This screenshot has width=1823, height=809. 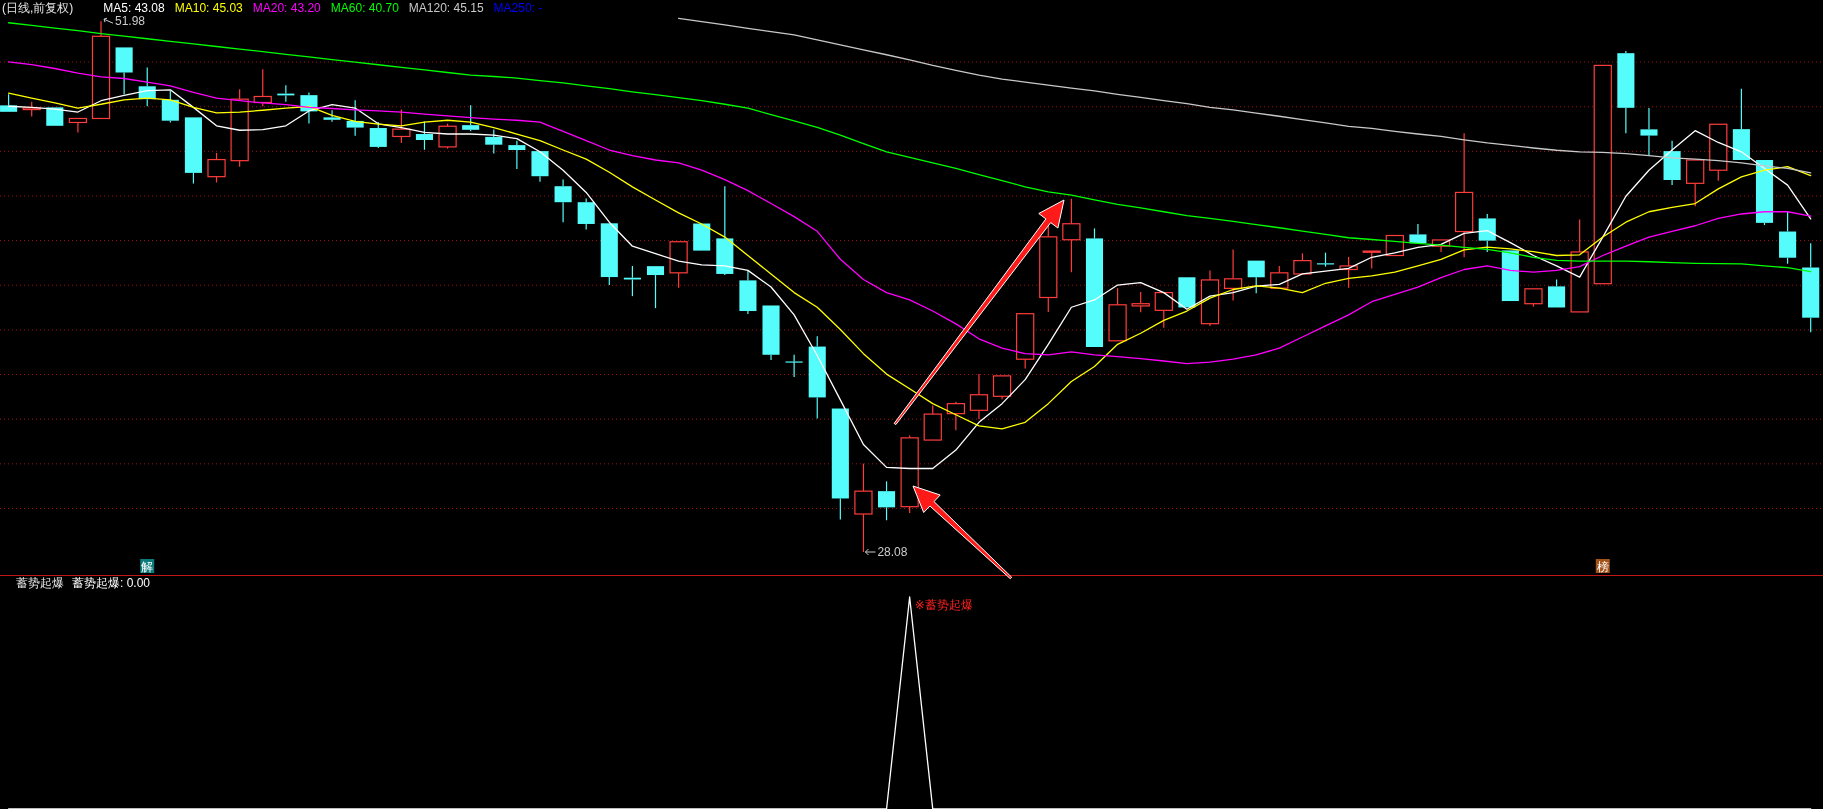 I want to click on text: 解, so click(x=147, y=567).